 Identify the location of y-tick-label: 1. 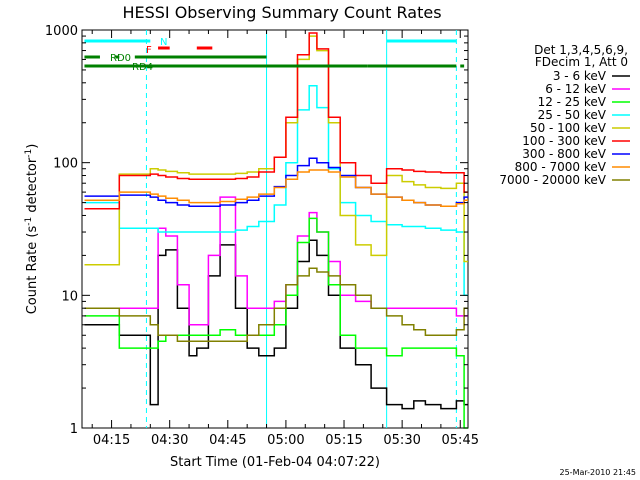
(74, 429).